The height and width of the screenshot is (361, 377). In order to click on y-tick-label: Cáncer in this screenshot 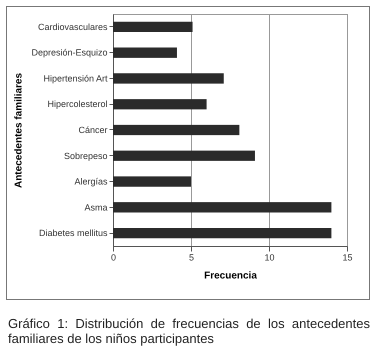, I will do `click(93, 130)`.